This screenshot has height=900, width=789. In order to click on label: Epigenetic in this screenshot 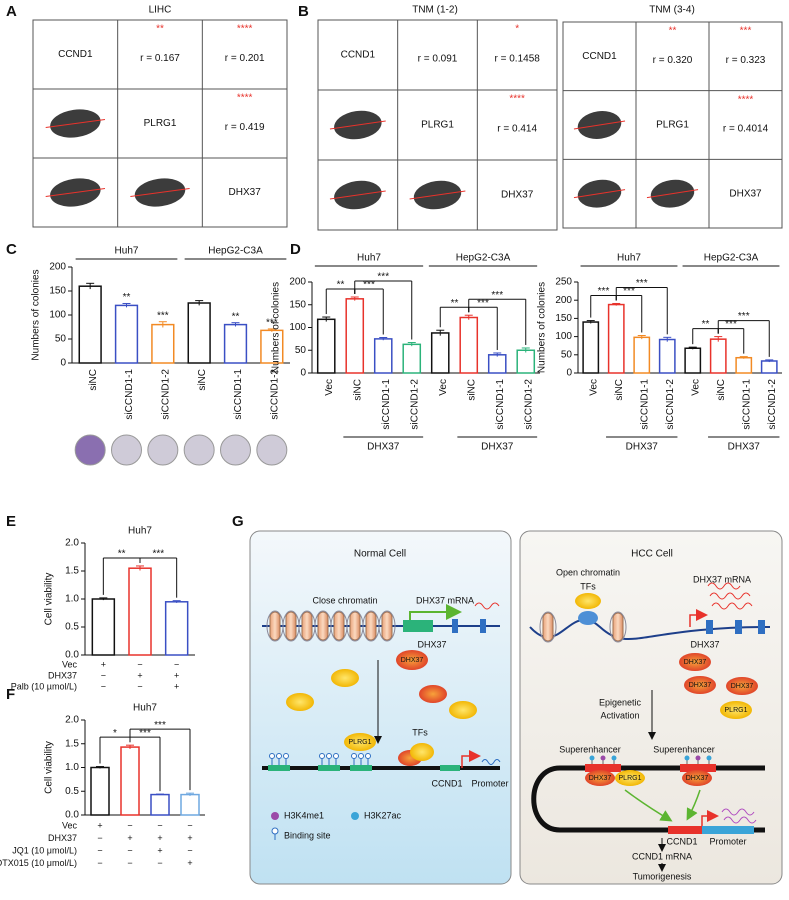, I will do `click(620, 702)`.